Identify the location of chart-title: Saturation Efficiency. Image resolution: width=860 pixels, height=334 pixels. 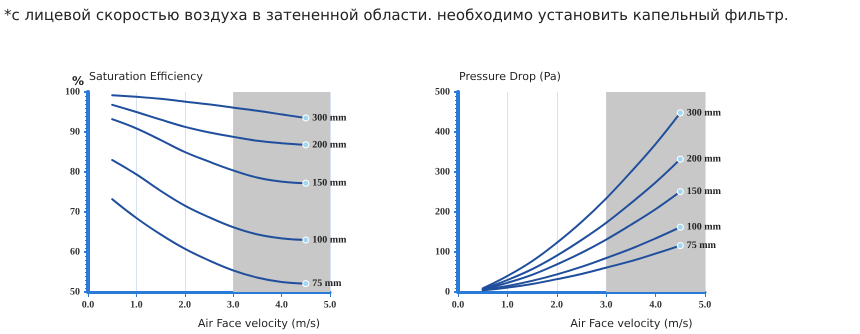
(146, 76).